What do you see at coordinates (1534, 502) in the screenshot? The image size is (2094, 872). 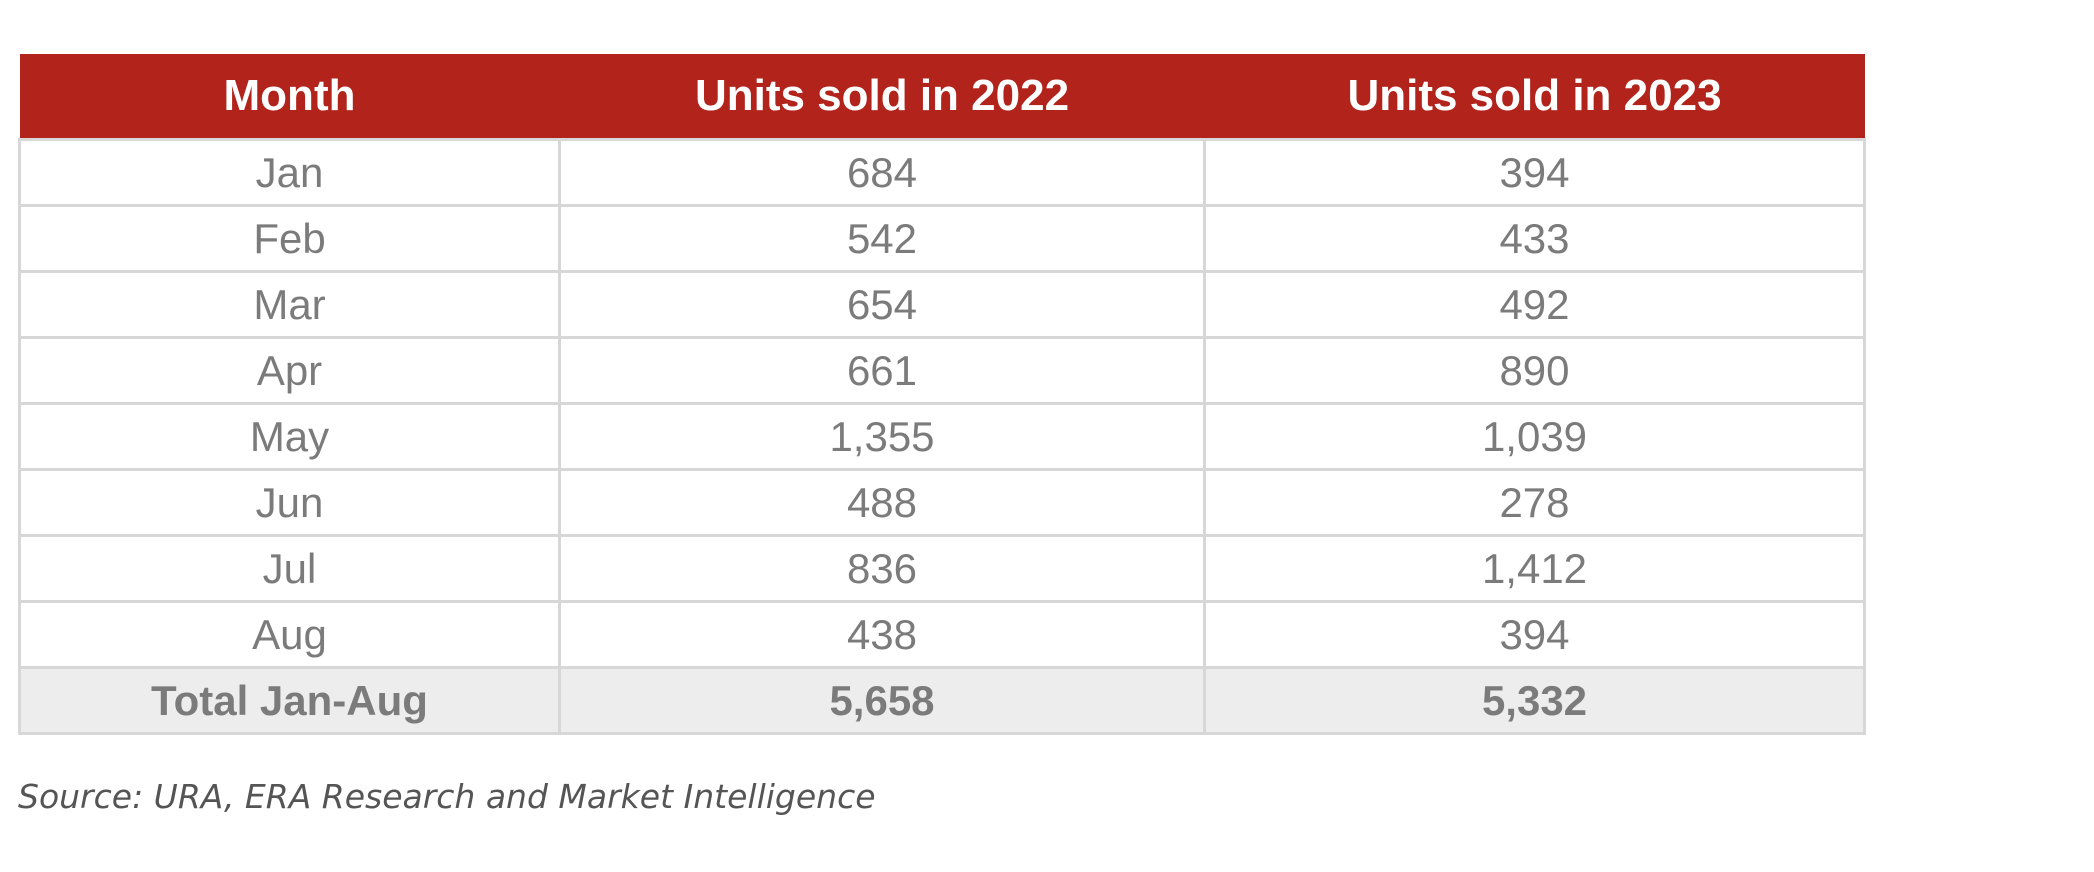 I see `units-2023-cell: 278` at bounding box center [1534, 502].